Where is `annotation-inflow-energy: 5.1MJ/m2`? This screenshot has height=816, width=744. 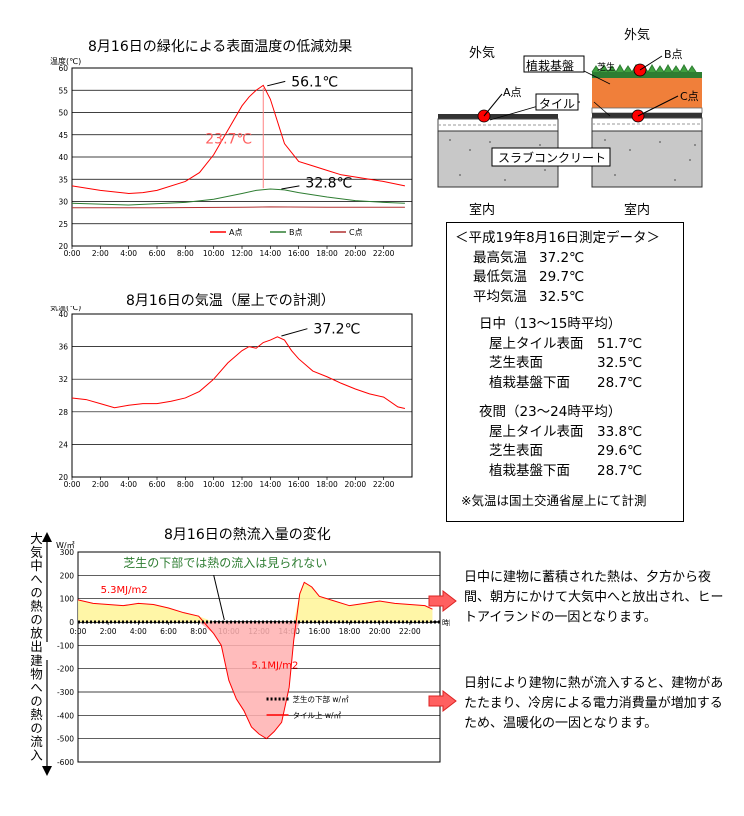 annotation-inflow-energy: 5.1MJ/m2 is located at coordinates (274, 666).